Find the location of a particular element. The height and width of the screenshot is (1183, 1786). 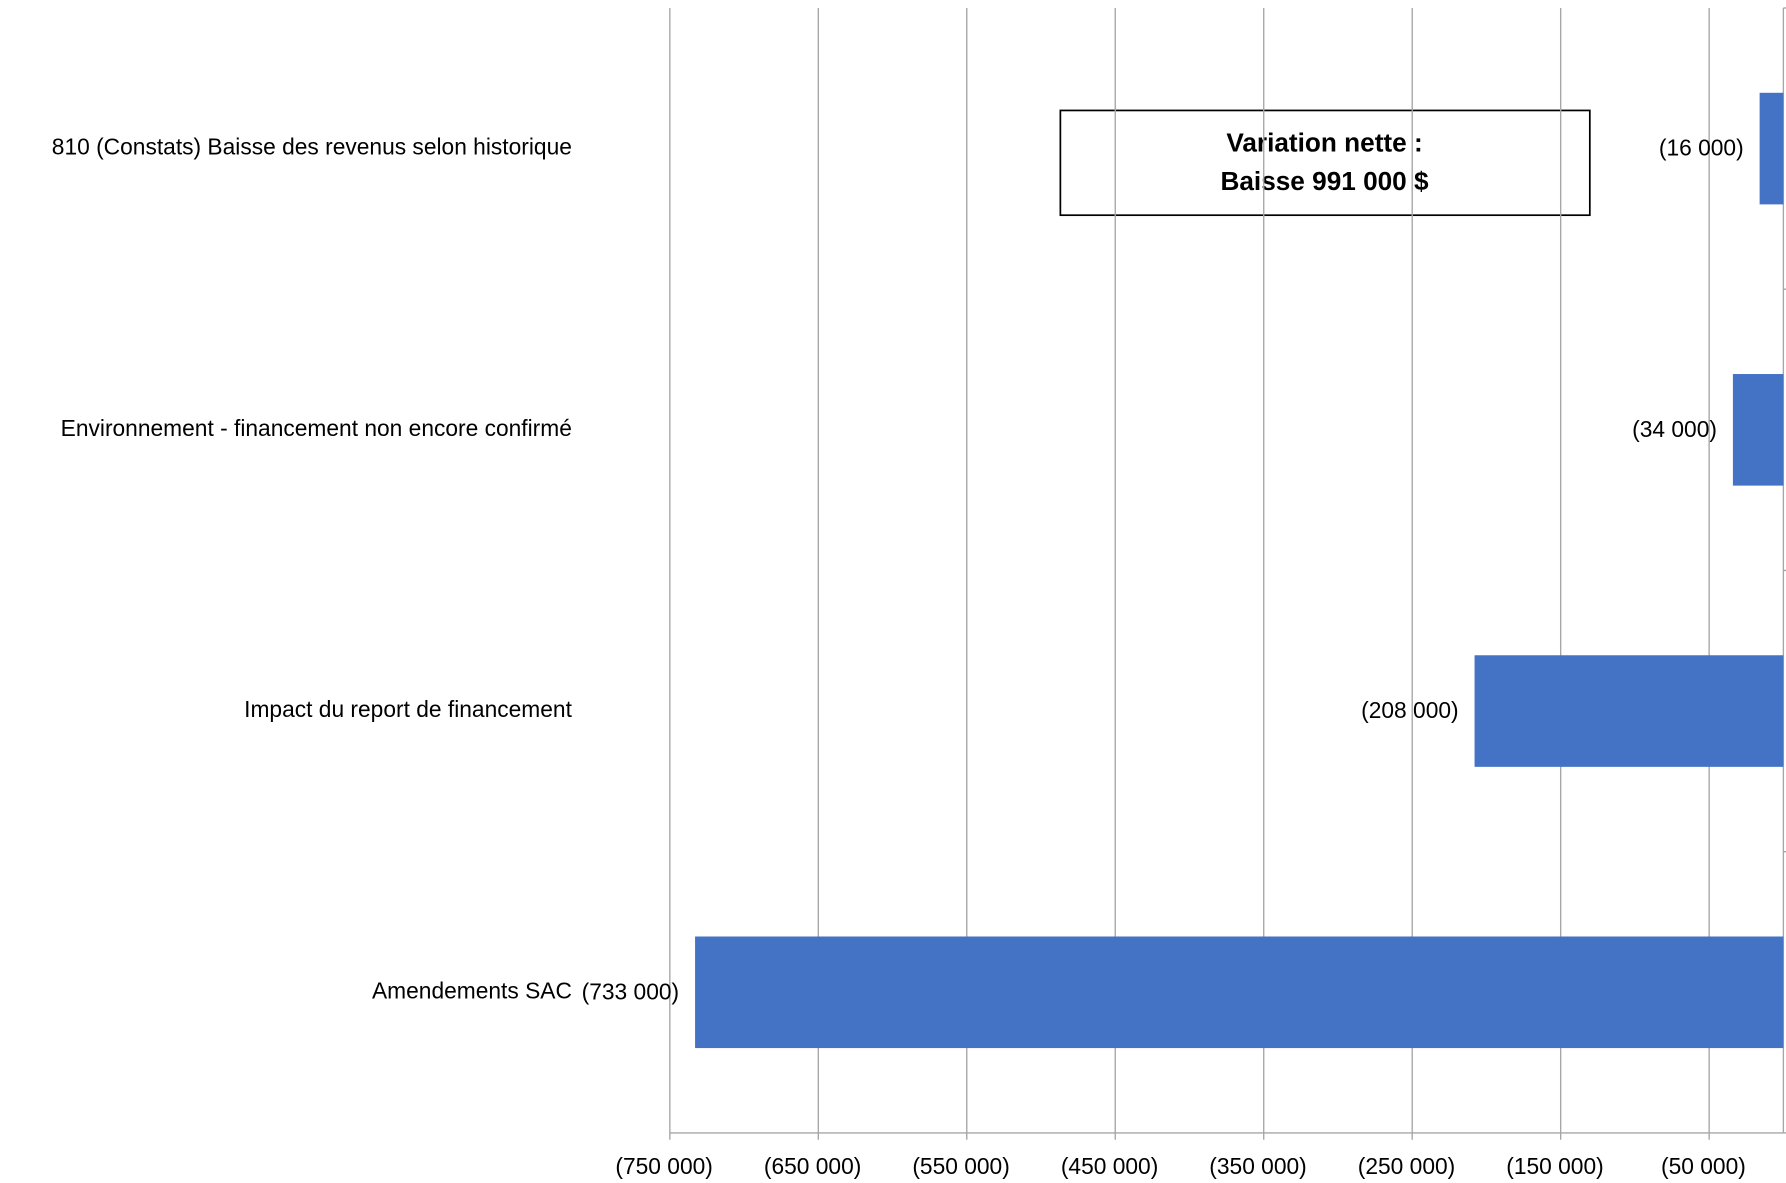

annotation: Baisse 991 000 $ is located at coordinates (1324, 181).